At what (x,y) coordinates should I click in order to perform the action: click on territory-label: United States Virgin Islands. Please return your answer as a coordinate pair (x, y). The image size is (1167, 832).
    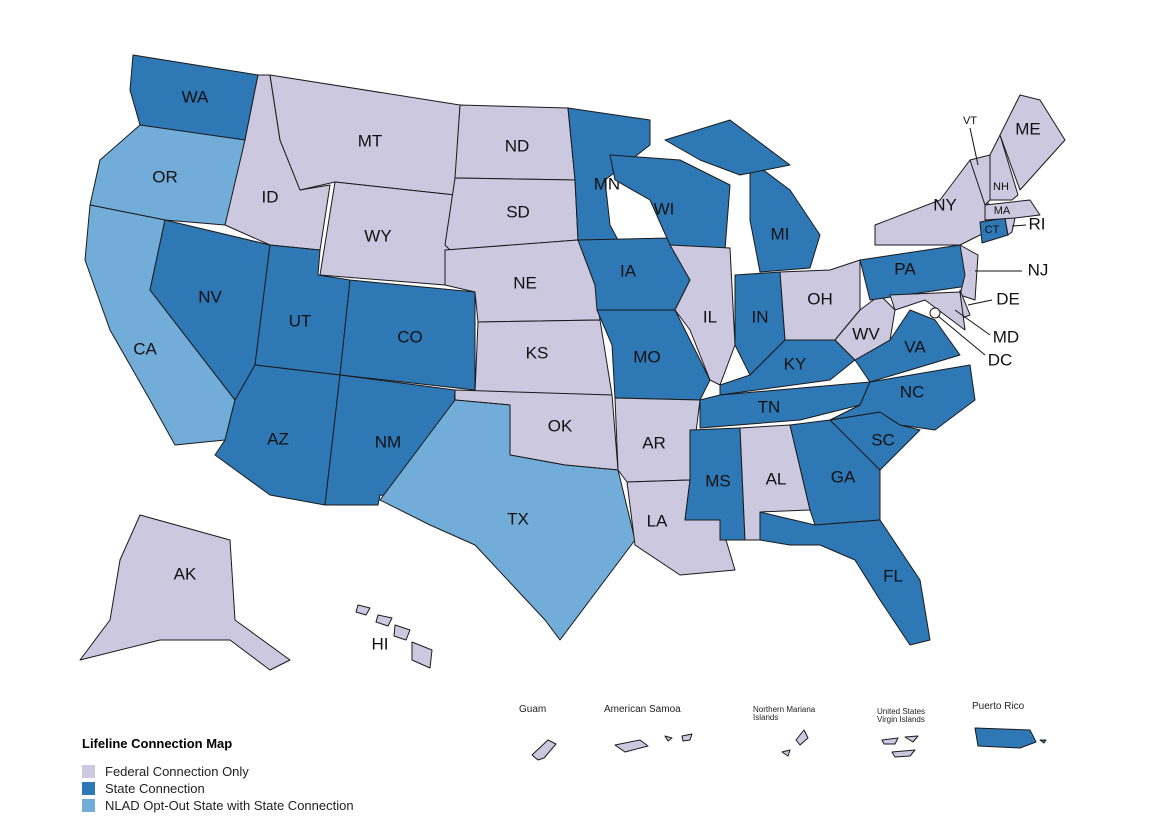
    Looking at the image, I should click on (901, 715).